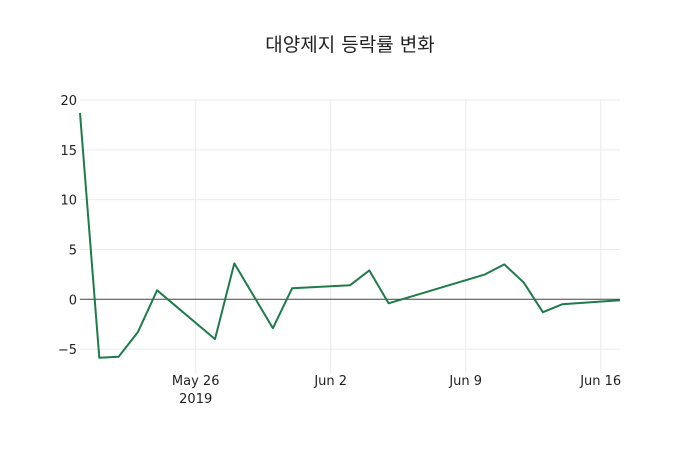 This screenshot has height=450, width=700. What do you see at coordinates (67, 226) in the screenshot?
I see `y-axis-ticks: −5 0 5 10 15 20` at bounding box center [67, 226].